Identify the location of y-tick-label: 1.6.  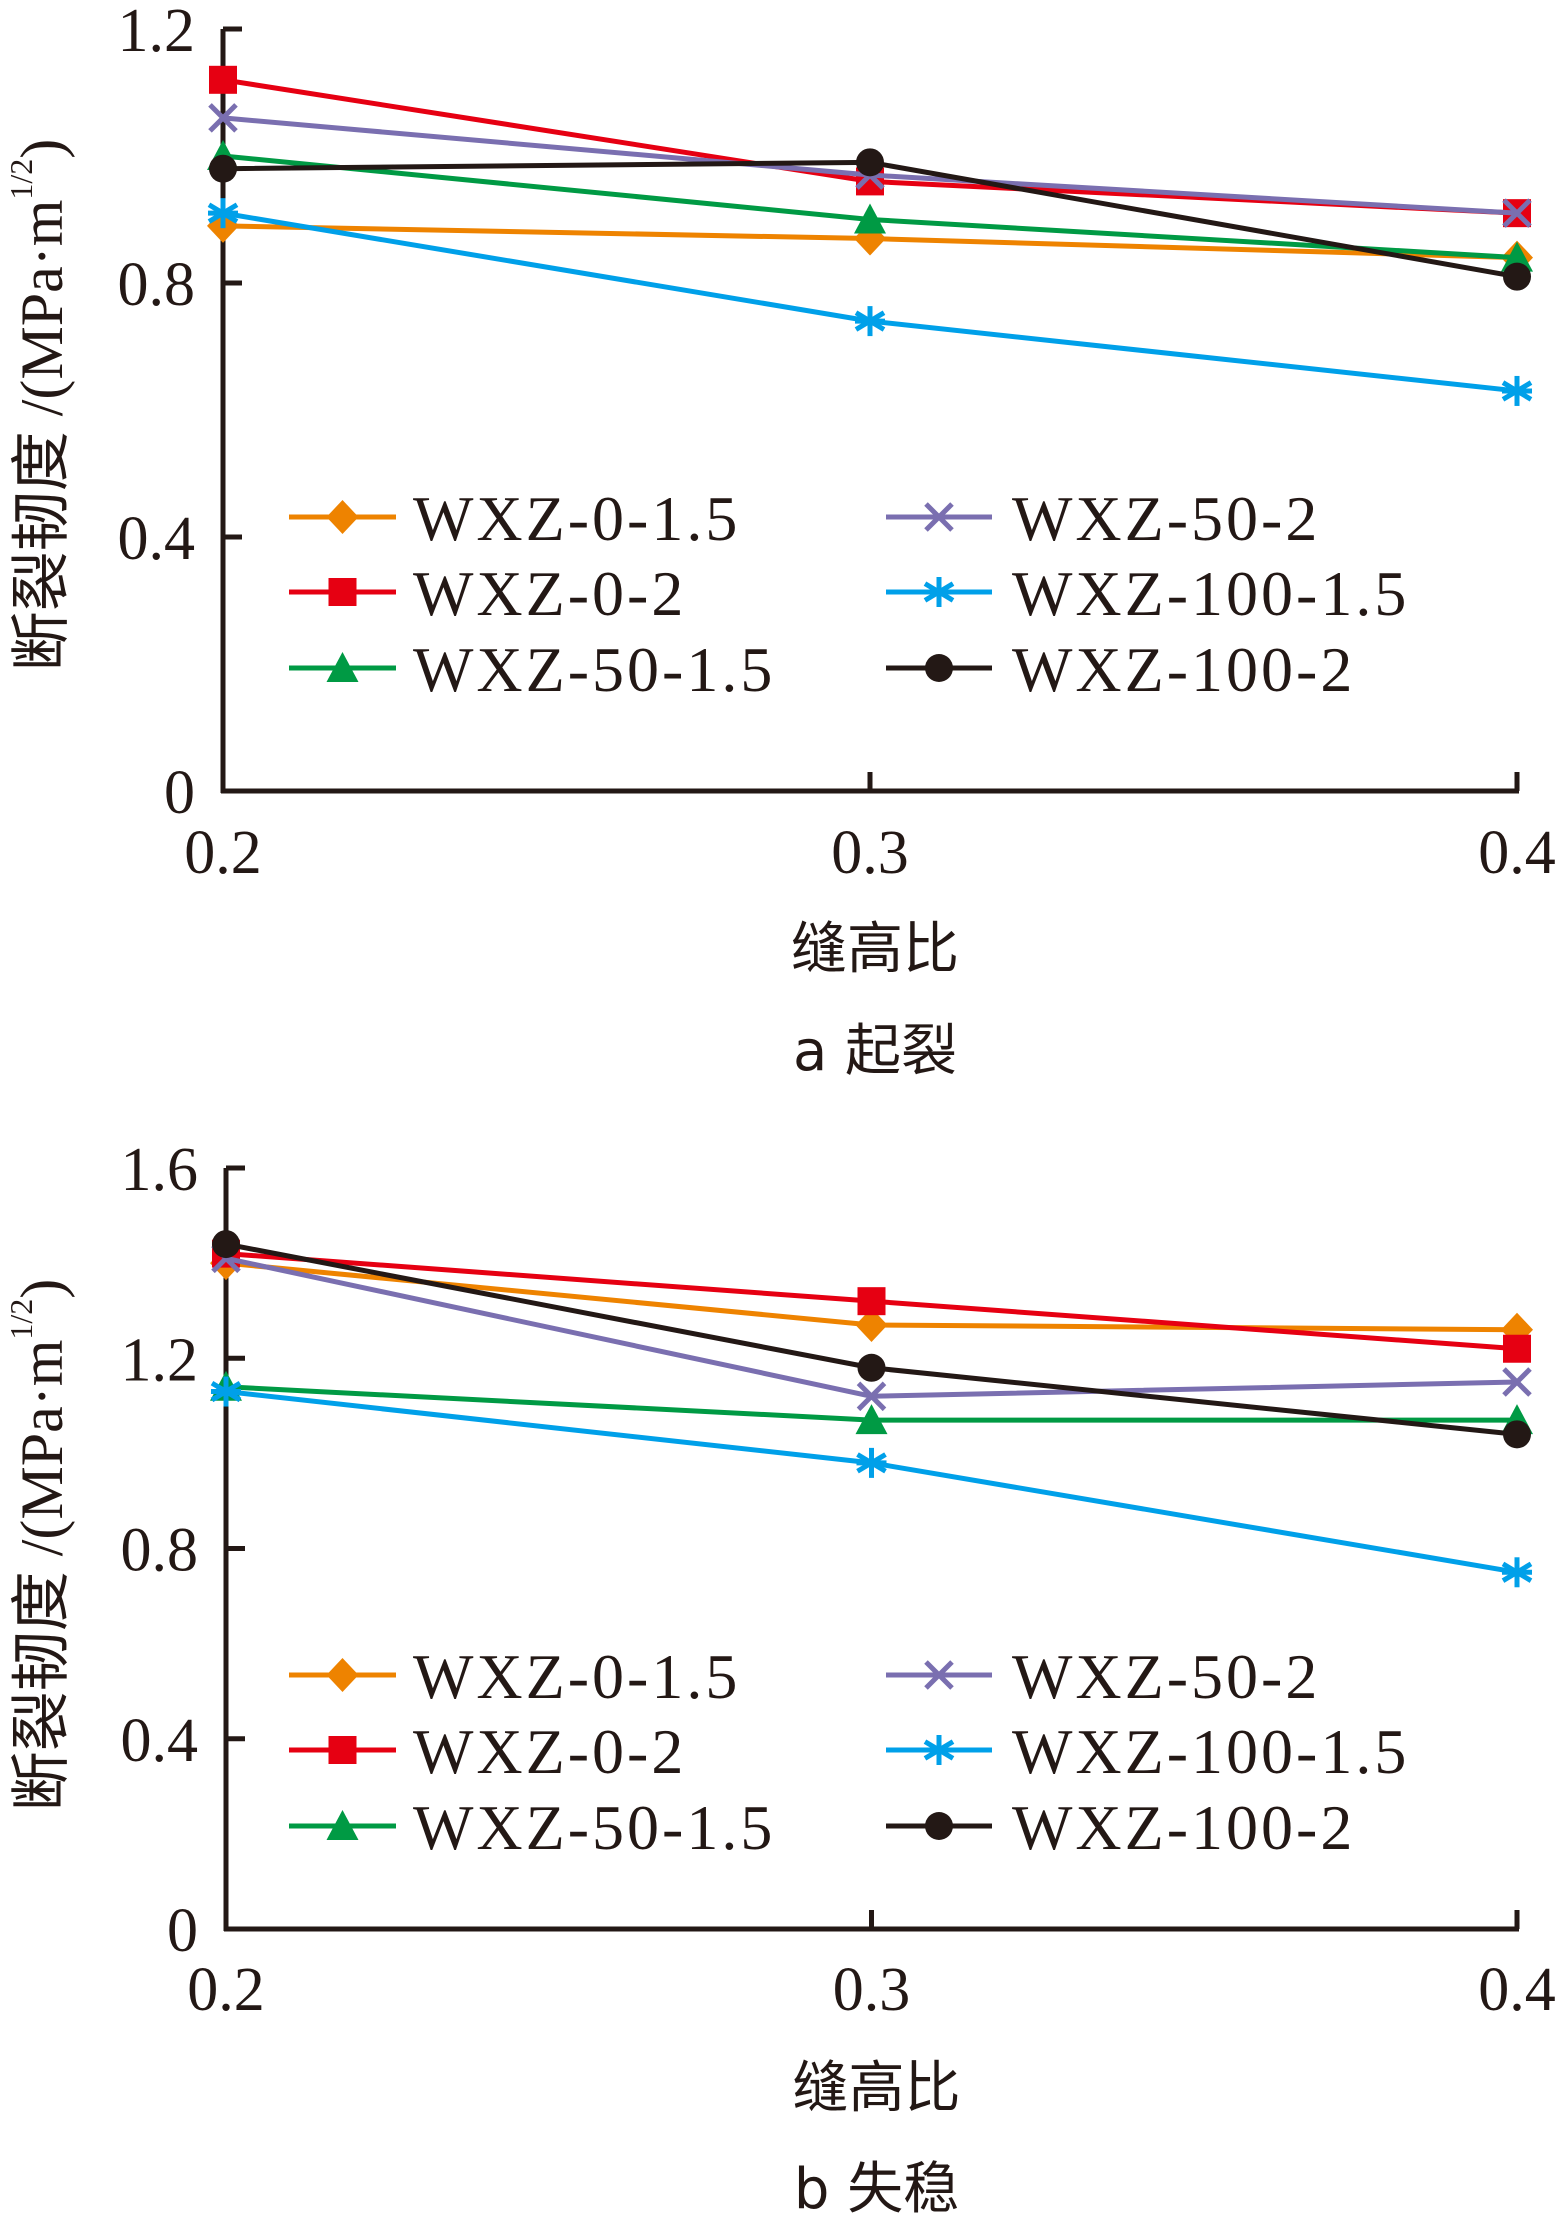
(160, 1170).